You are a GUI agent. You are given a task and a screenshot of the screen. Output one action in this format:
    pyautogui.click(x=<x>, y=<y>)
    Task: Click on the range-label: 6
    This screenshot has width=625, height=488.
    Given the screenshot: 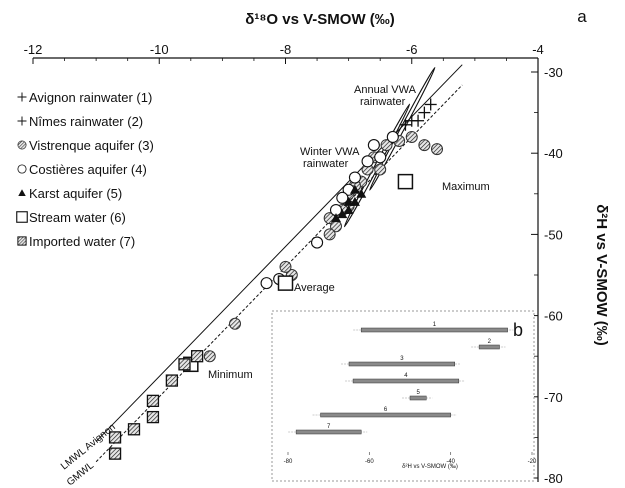 What is the action you would take?
    pyautogui.click(x=386, y=410)
    